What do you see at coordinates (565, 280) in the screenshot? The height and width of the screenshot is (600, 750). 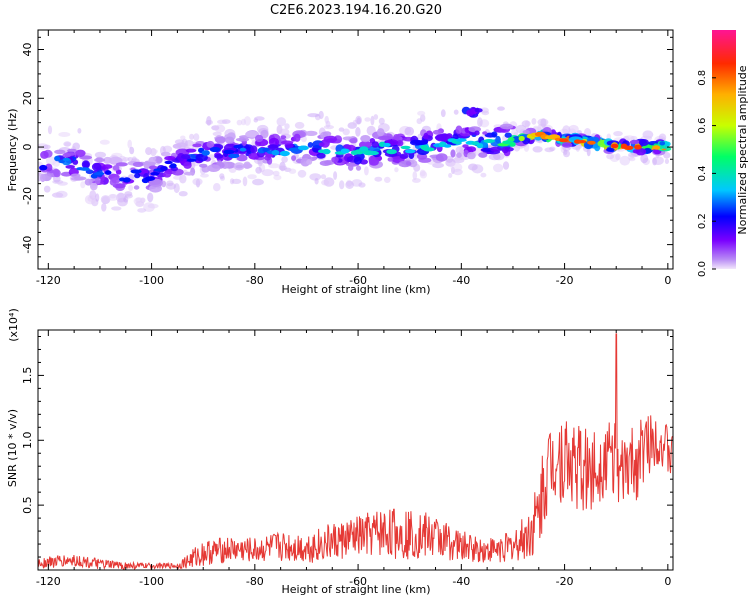 I see `x-tick-label: -20` at bounding box center [565, 280].